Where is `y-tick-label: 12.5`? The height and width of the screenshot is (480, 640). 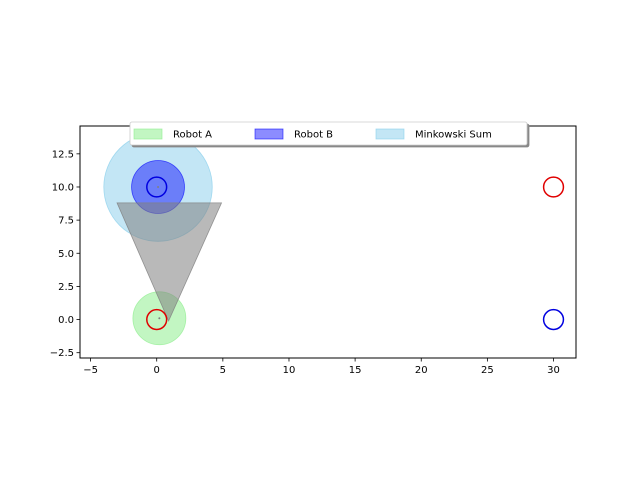 y-tick-label: 12.5 is located at coordinates (63, 154).